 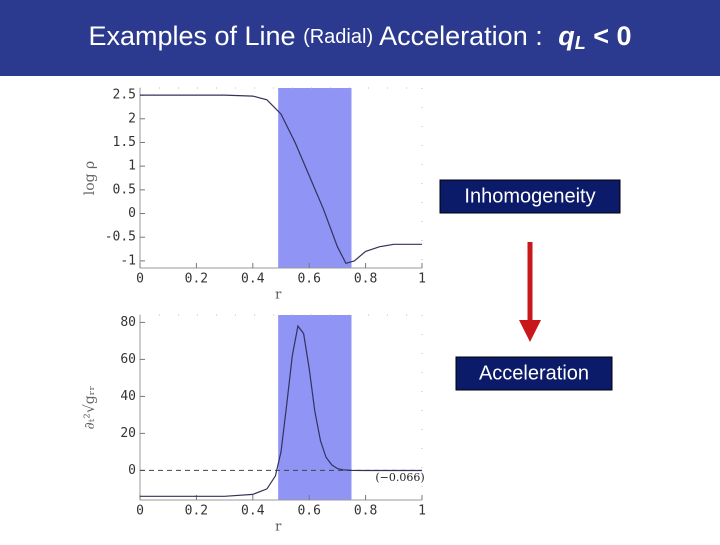 I want to click on y-tick-label: 1.5, so click(x=124, y=142).